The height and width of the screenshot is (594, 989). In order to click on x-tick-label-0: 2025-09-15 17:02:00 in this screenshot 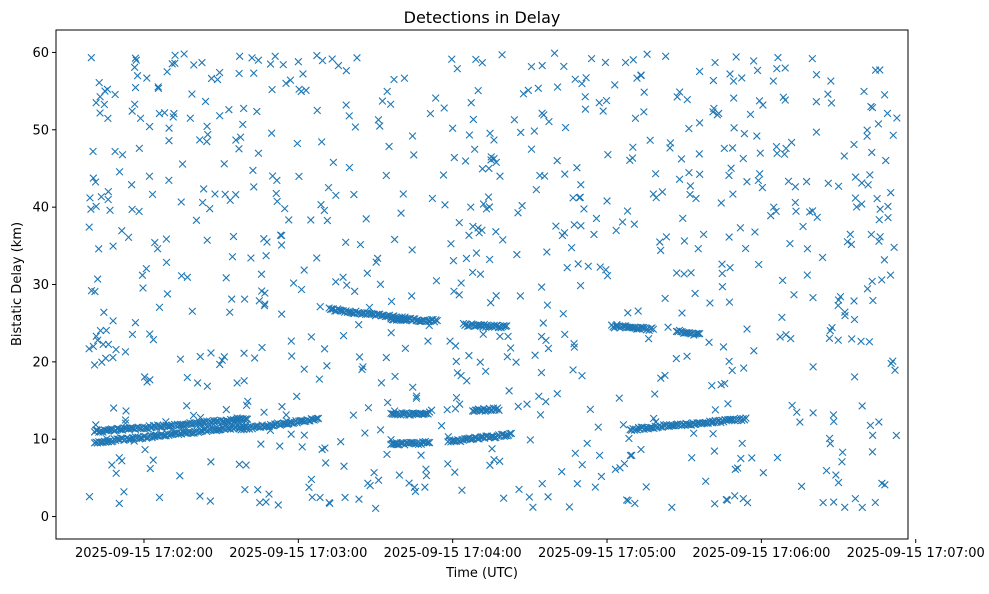, I will do `click(144, 553)`.